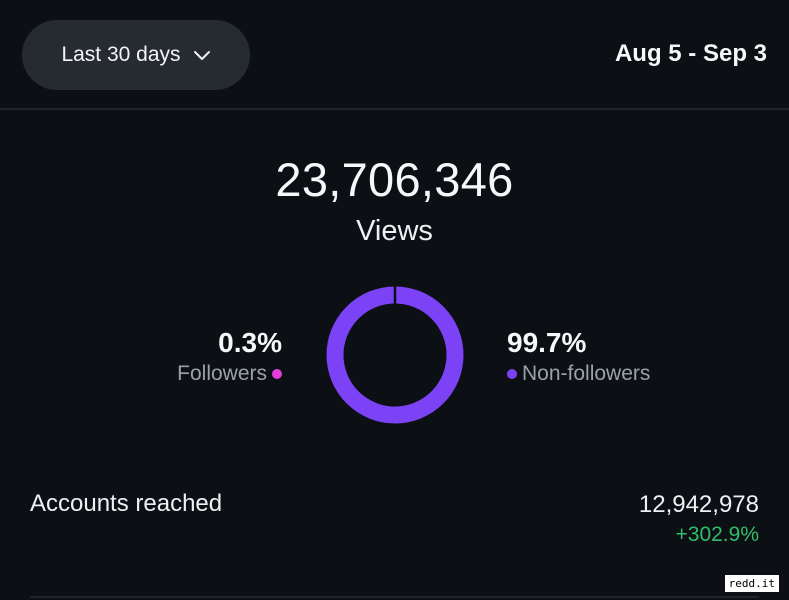 Image resolution: width=789 pixels, height=600 pixels. What do you see at coordinates (394, 109) in the screenshot?
I see `header-divider` at bounding box center [394, 109].